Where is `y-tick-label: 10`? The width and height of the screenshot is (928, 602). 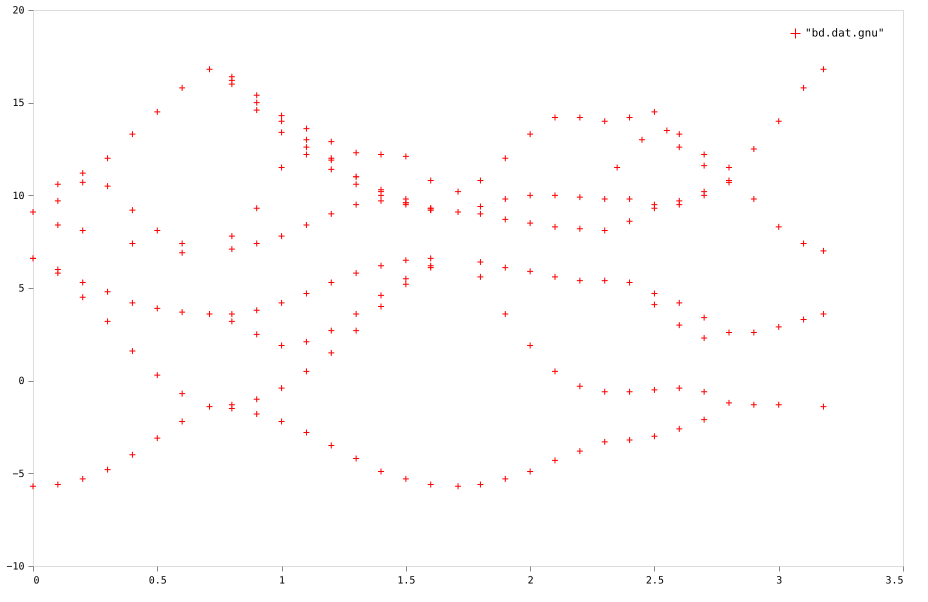
y-tick-label: 10 is located at coordinates (18, 196).